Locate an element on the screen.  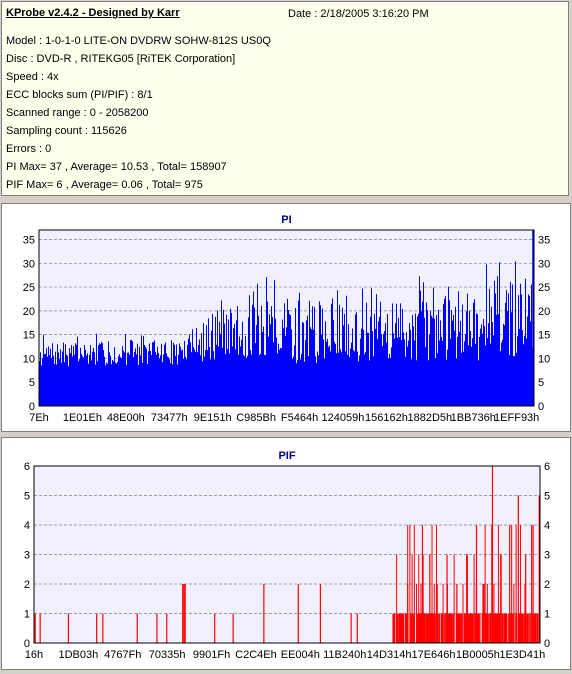
y-tick-label-right: 35 is located at coordinates (544, 241).